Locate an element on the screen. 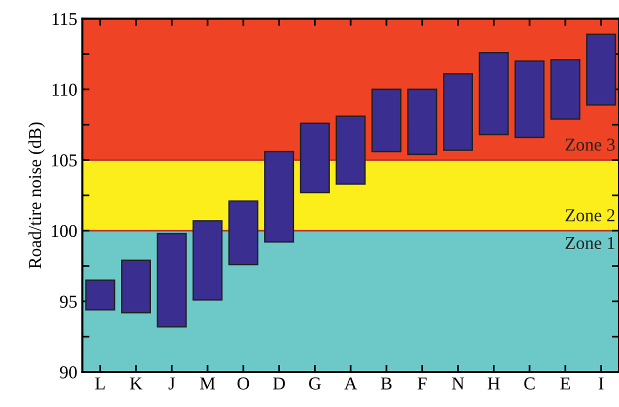 The height and width of the screenshot is (407, 619). x-tick-label: N is located at coordinates (458, 384).